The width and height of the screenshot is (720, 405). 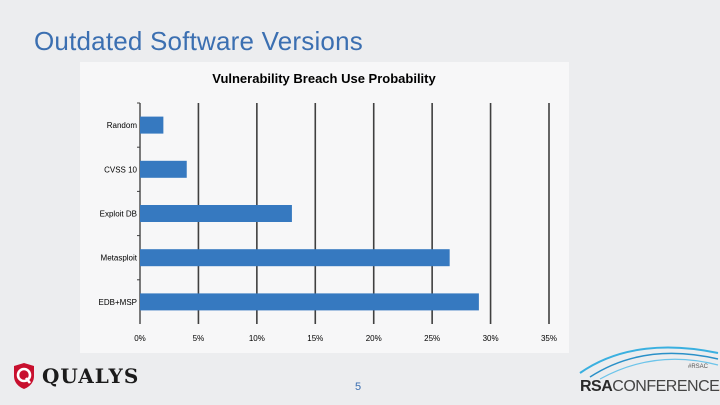 What do you see at coordinates (257, 338) in the screenshot?
I see `x-tick-label: 10%` at bounding box center [257, 338].